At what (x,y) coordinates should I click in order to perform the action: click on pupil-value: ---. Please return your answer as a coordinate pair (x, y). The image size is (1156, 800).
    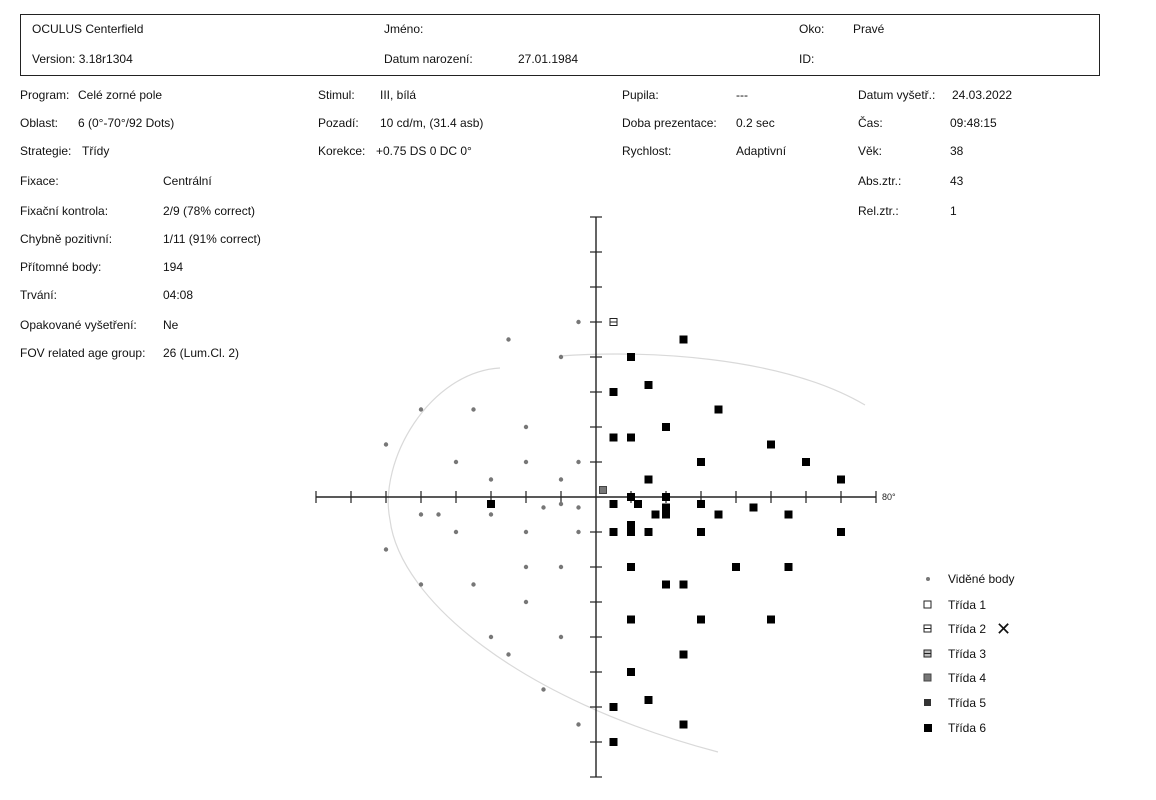
    Looking at the image, I should click on (742, 95).